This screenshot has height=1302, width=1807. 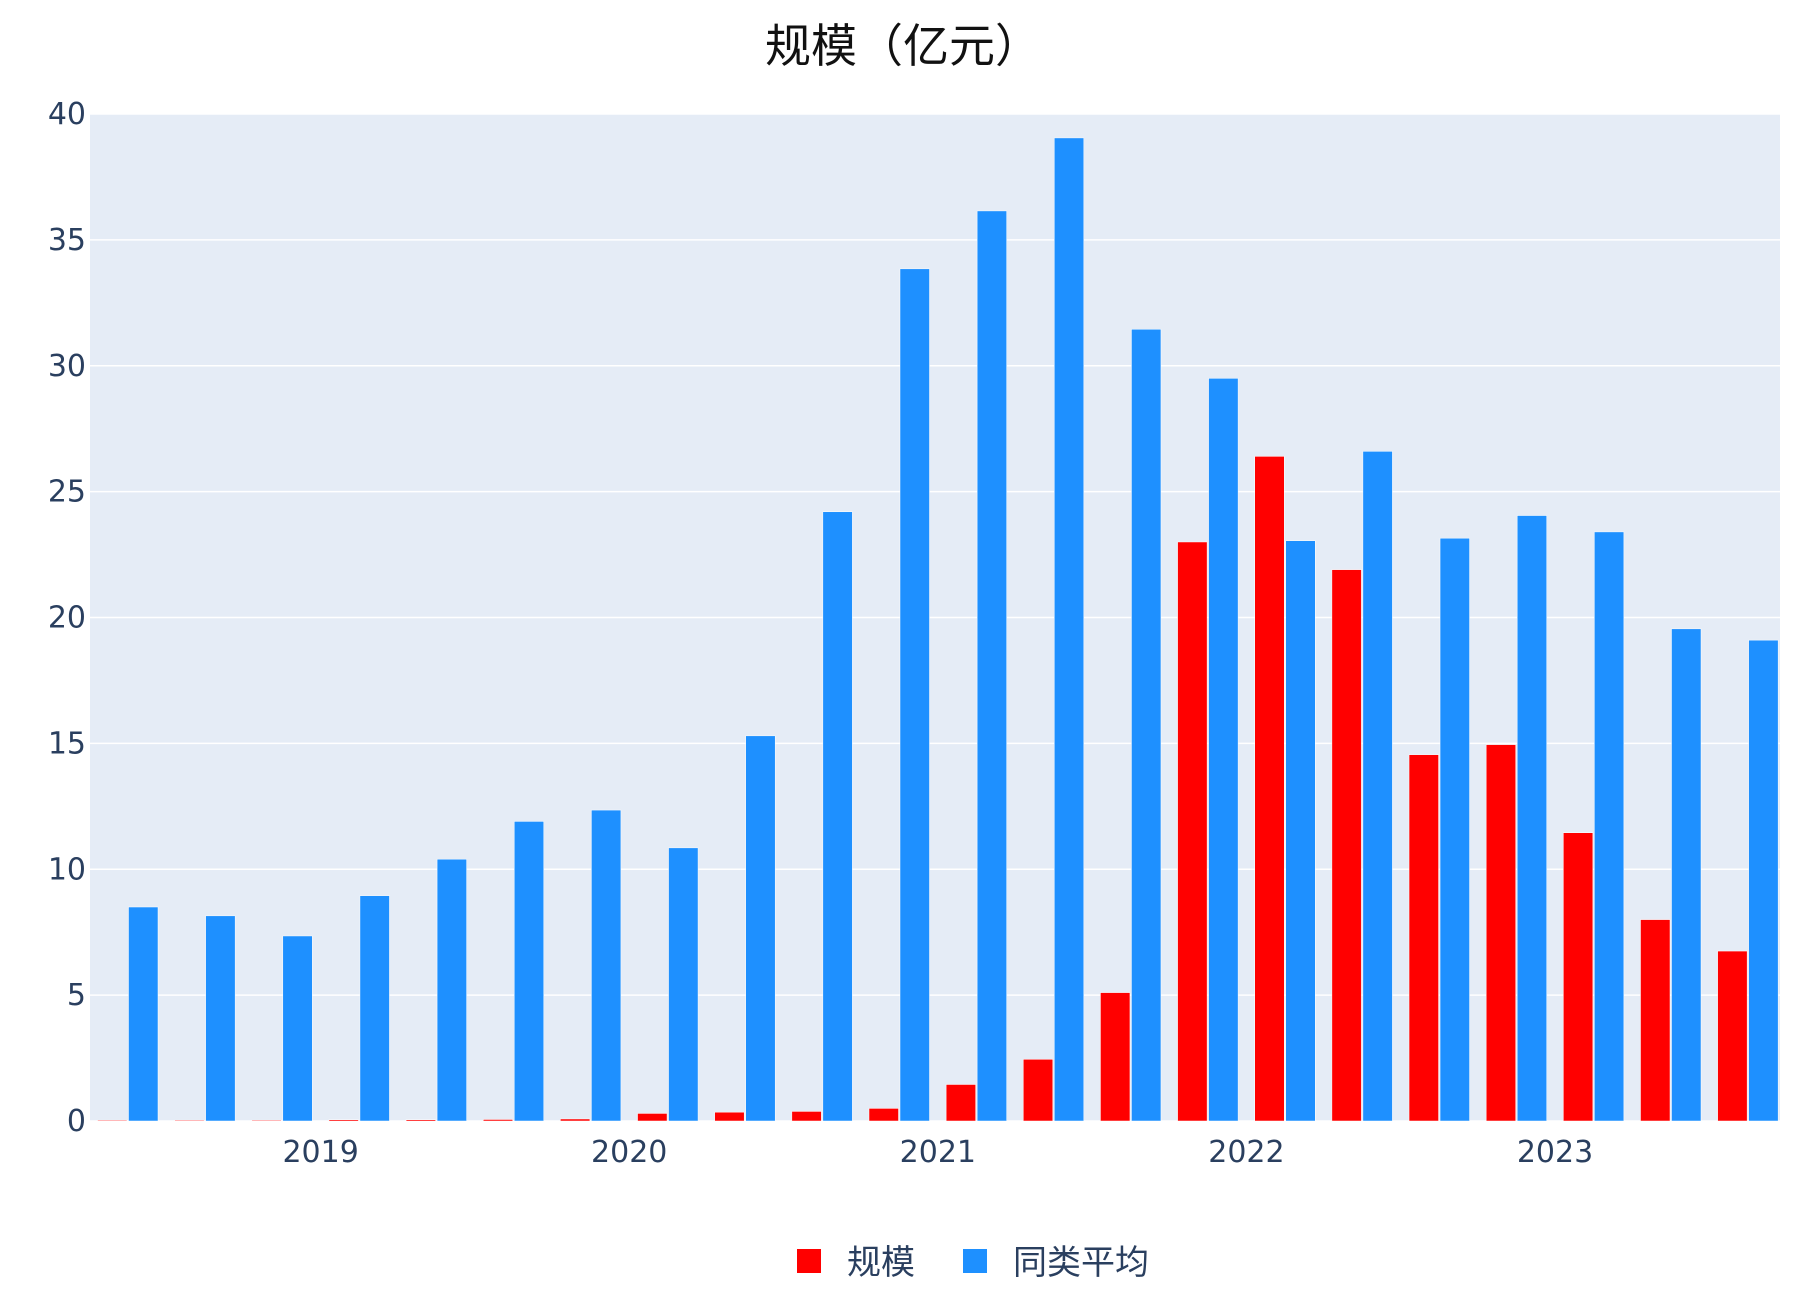 I want to click on bar-peer-avg-2019Q3, so click(x=297, y=1028).